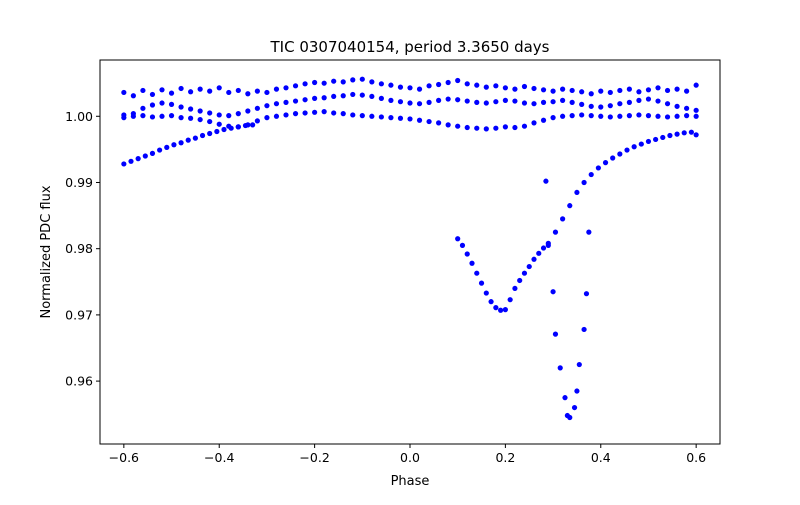 This screenshot has width=800, height=505. What do you see at coordinates (410, 481) in the screenshot?
I see `x-axis-label: Phase` at bounding box center [410, 481].